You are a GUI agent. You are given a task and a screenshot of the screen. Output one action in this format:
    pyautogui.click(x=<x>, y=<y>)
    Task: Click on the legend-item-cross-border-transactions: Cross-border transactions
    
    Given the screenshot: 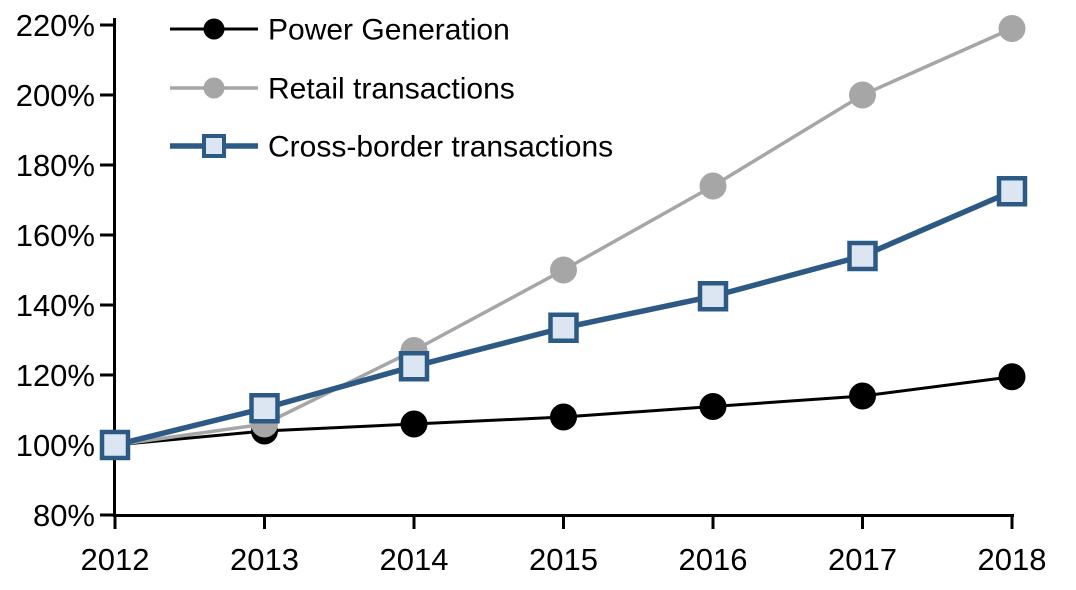 What is the action you would take?
    pyautogui.click(x=391, y=147)
    